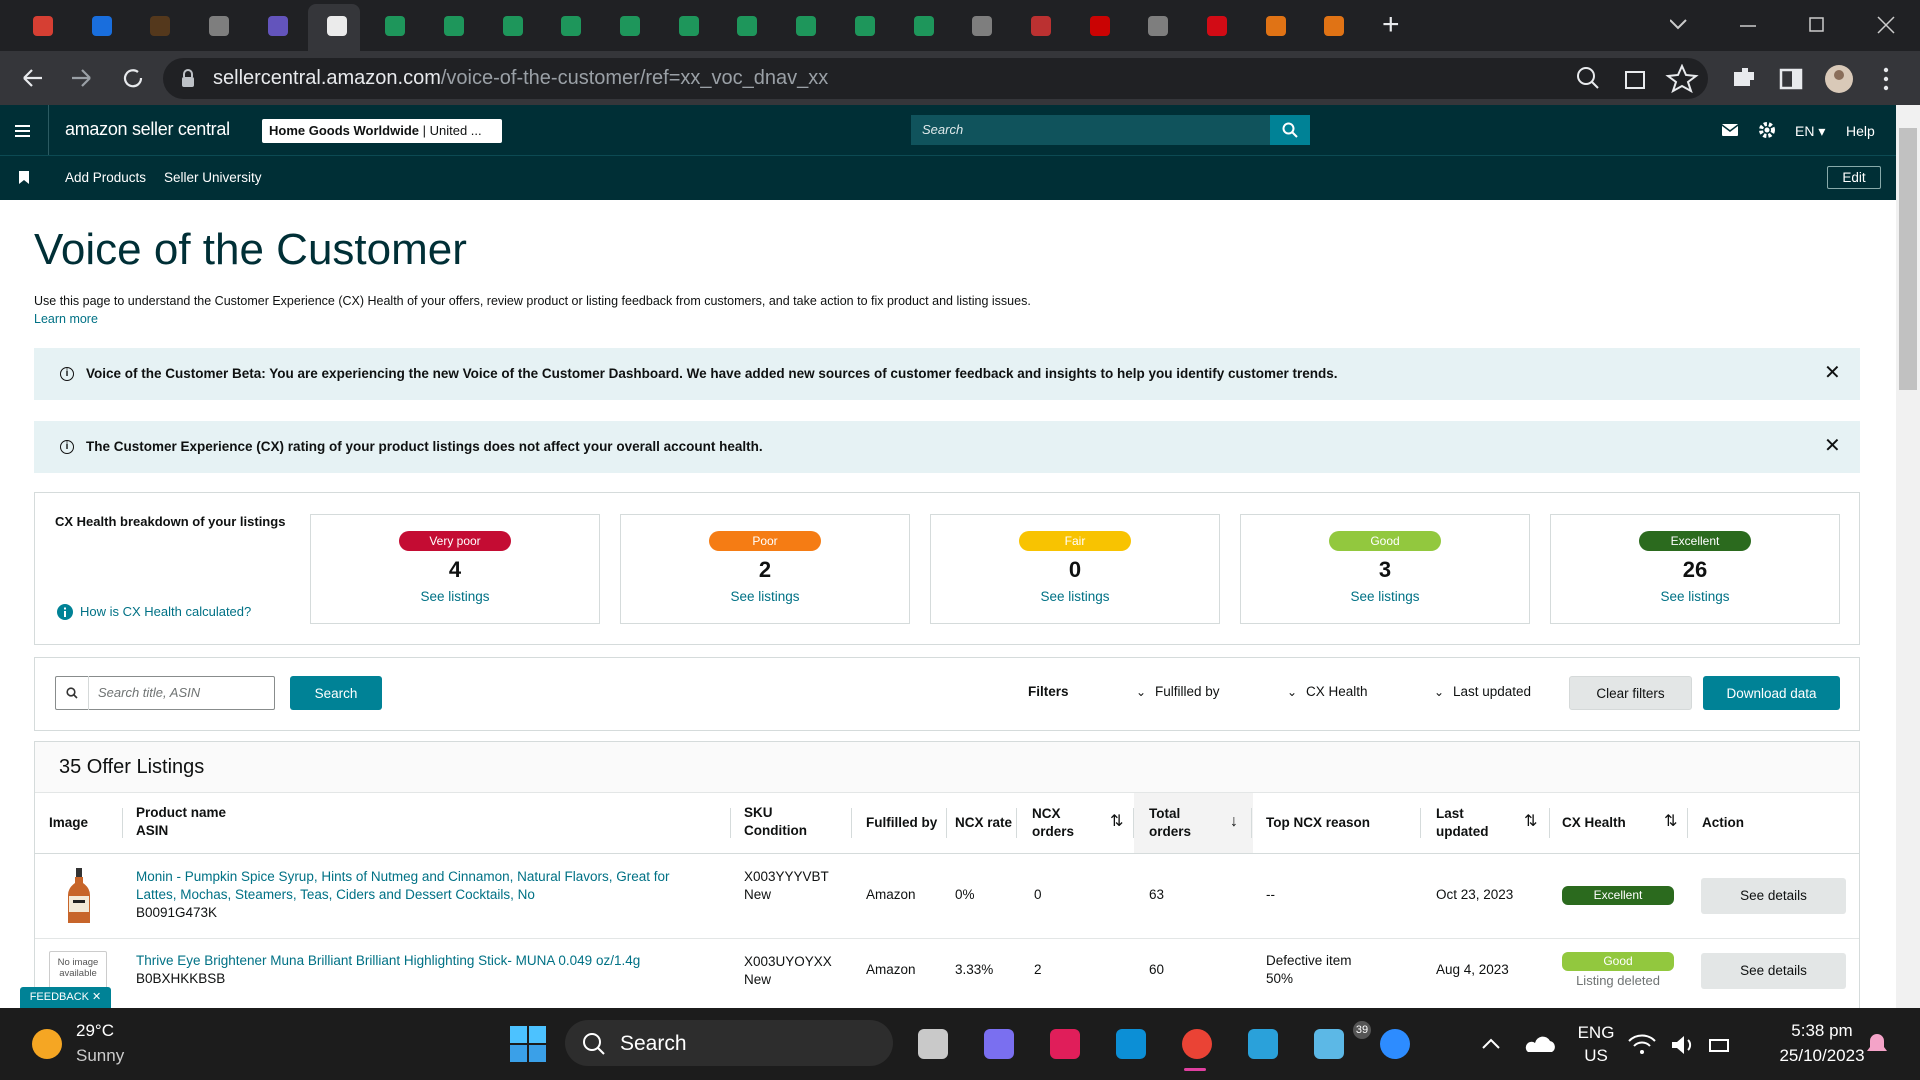 This screenshot has width=1920, height=1080. What do you see at coordinates (984, 822) in the screenshot?
I see `column-header: NCX rate` at bounding box center [984, 822].